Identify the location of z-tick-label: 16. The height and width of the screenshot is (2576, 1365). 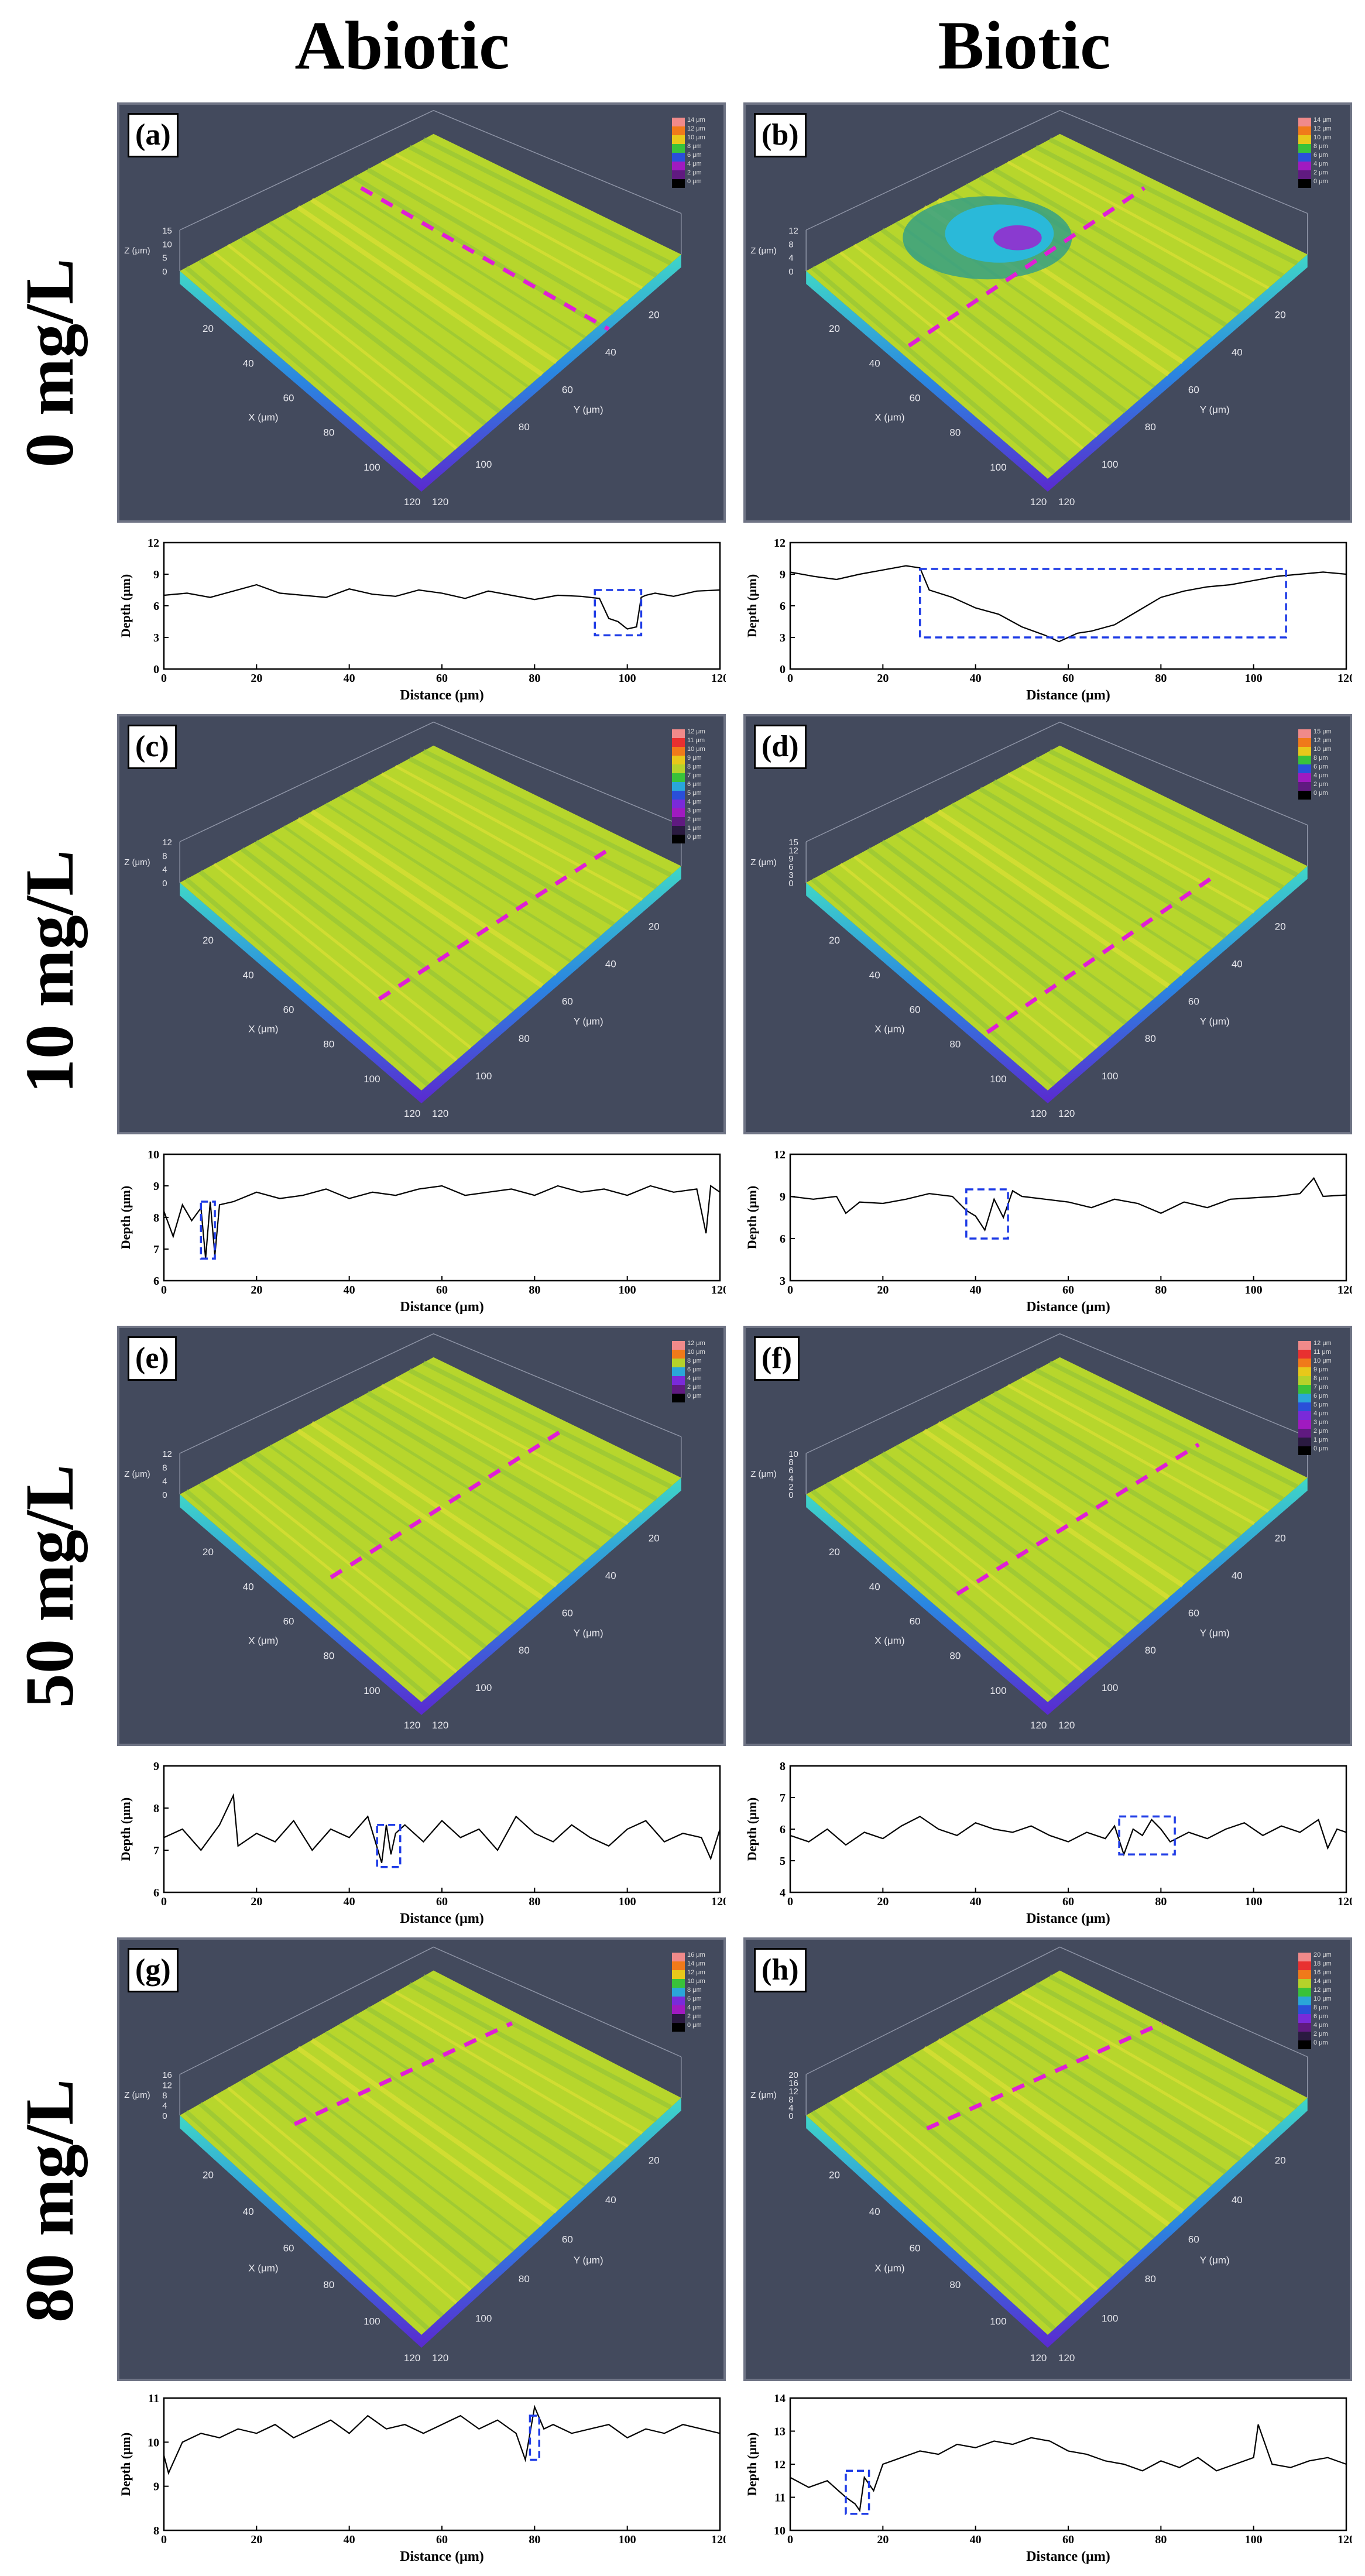
(167, 2075).